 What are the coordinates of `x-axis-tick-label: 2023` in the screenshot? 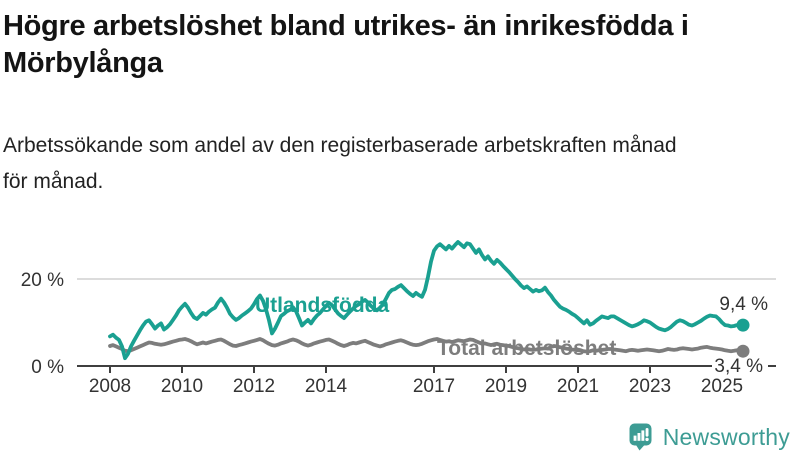 It's located at (650, 386).